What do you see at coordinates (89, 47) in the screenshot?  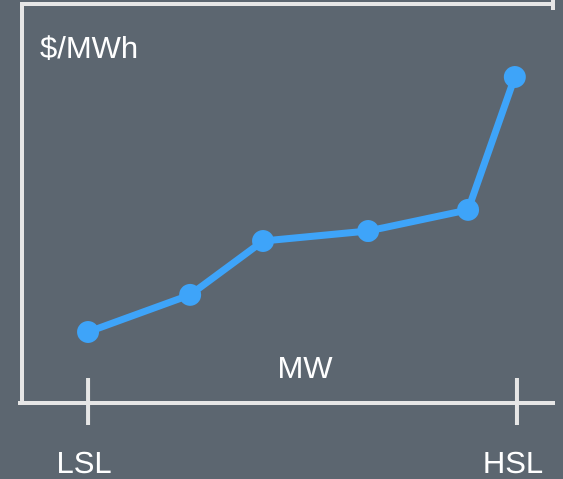 I see `y-axis-label: $/MWh` at bounding box center [89, 47].